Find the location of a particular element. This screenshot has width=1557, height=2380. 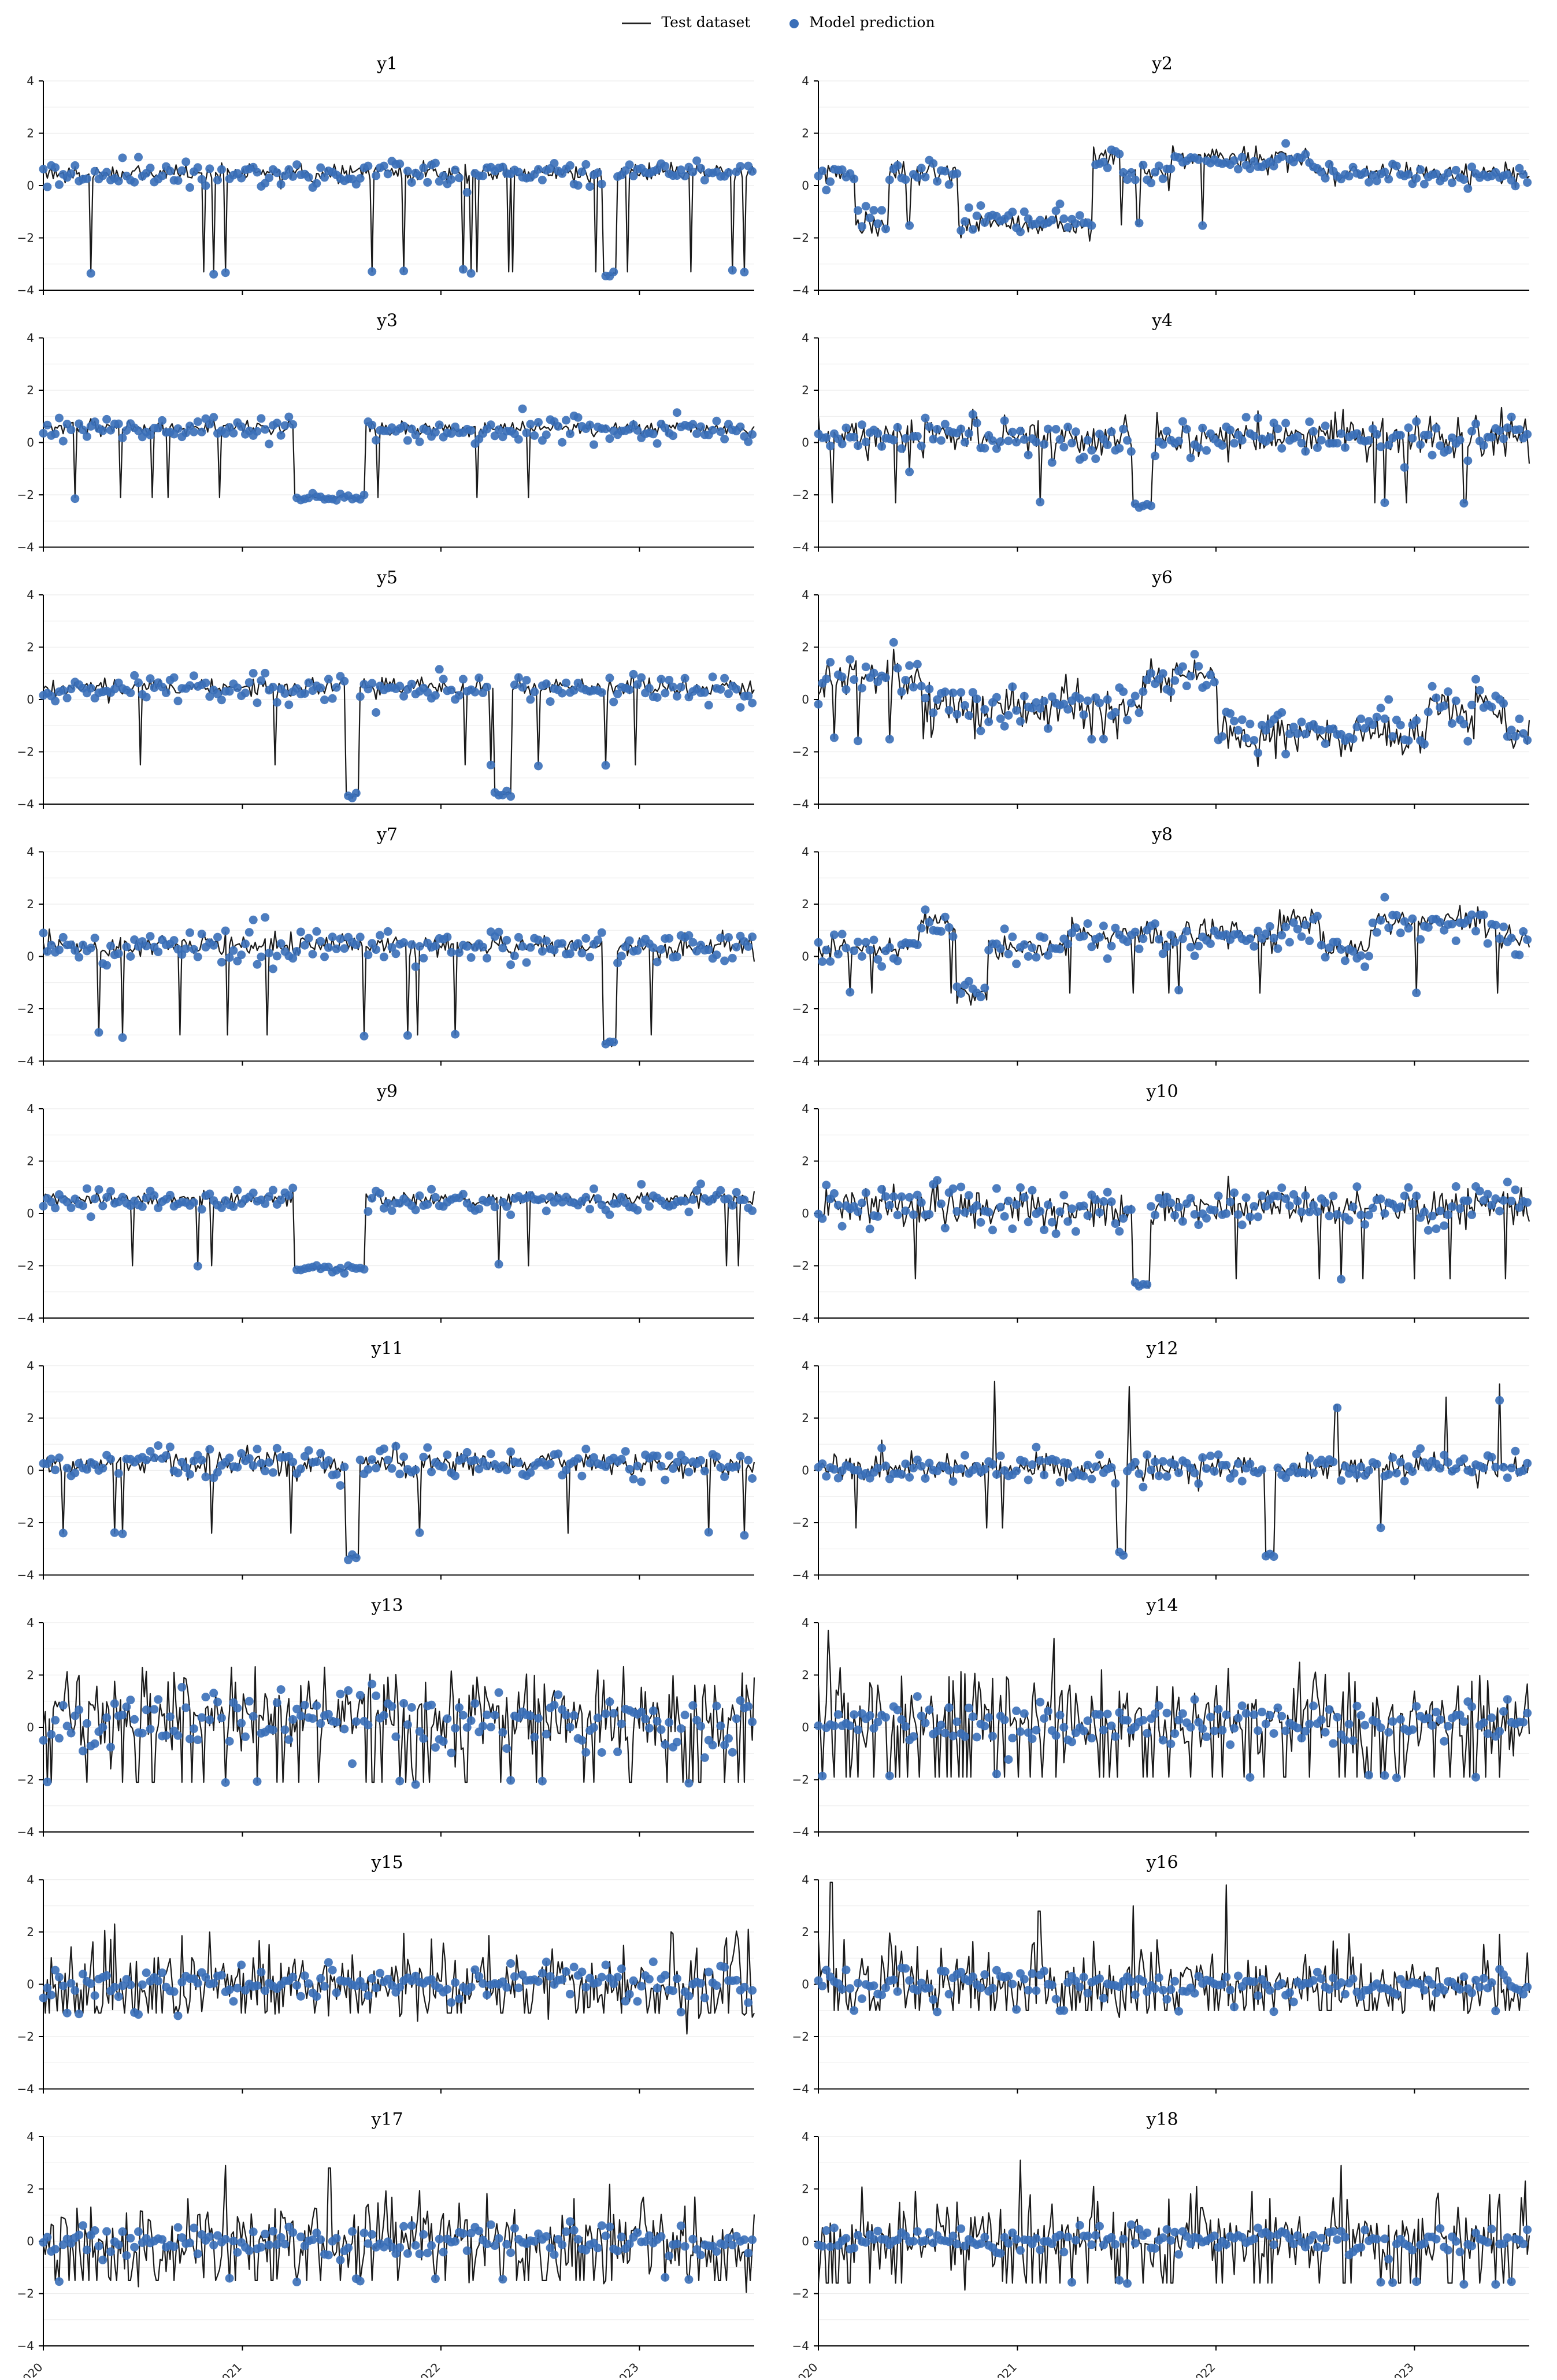

x-tick-label: 2023 is located at coordinates (1401, 2369).